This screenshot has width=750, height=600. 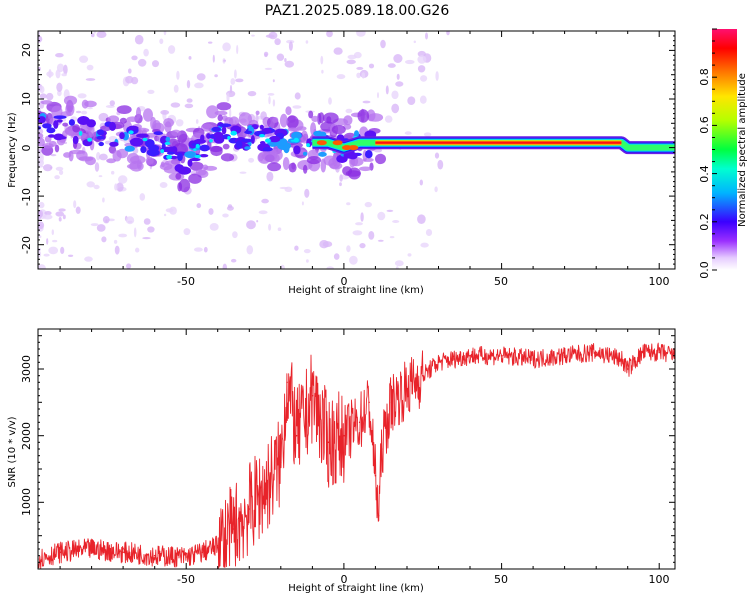 What do you see at coordinates (659, 579) in the screenshot?
I see `snr-x-tick-label: 100` at bounding box center [659, 579].